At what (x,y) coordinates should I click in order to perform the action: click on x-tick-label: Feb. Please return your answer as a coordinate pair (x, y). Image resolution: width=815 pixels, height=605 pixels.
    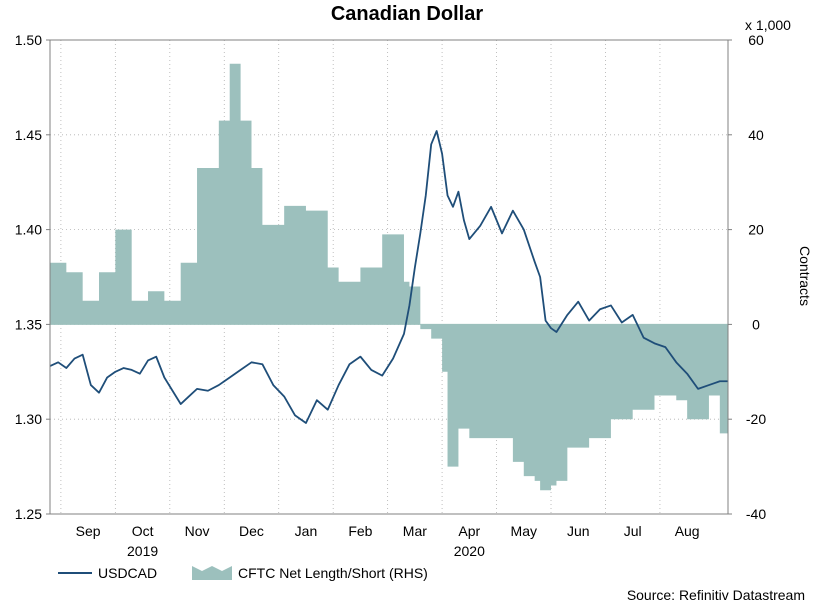
    Looking at the image, I should click on (360, 531).